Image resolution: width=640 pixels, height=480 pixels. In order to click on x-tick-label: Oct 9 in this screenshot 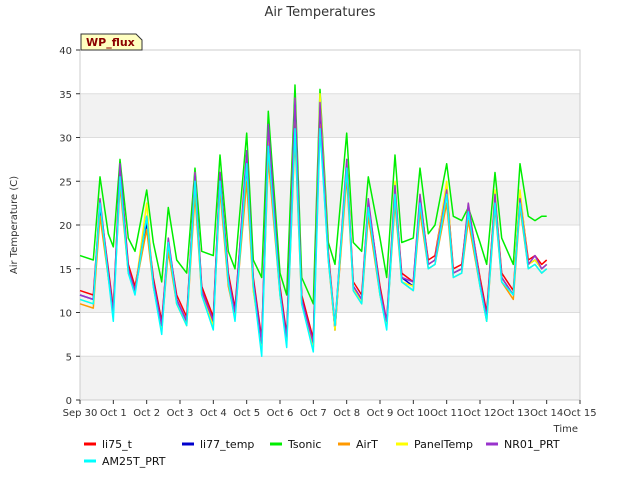, I will do `click(380, 413)`.